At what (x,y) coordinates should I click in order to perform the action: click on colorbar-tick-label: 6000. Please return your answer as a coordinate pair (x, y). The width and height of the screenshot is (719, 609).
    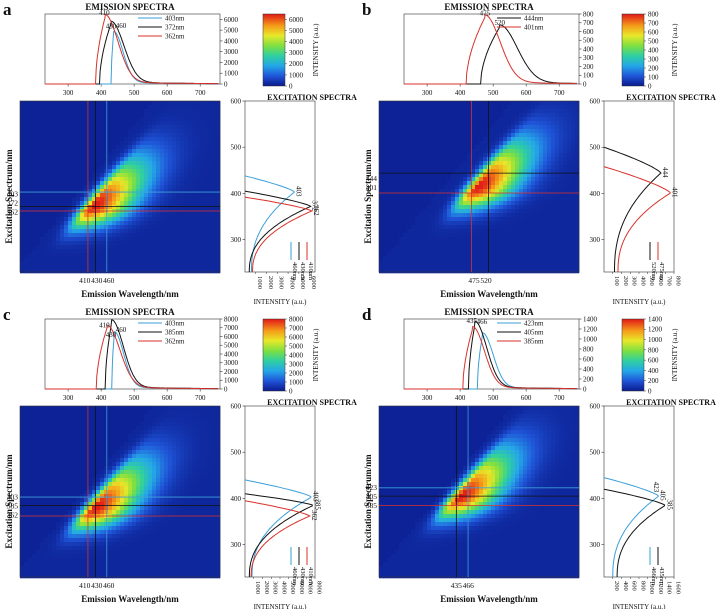
    Looking at the image, I should click on (296, 337).